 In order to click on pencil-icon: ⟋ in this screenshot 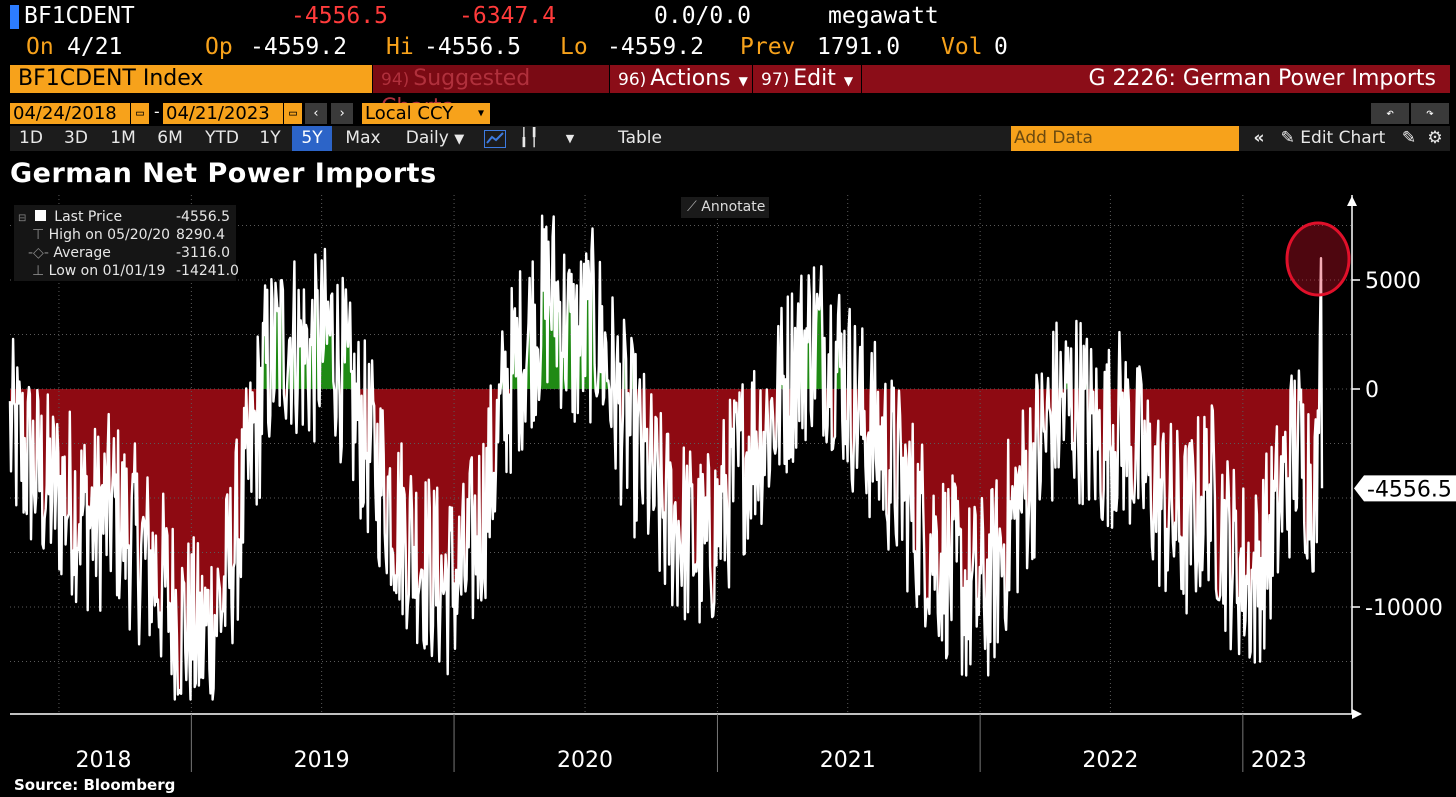, I will do `click(692, 207)`.